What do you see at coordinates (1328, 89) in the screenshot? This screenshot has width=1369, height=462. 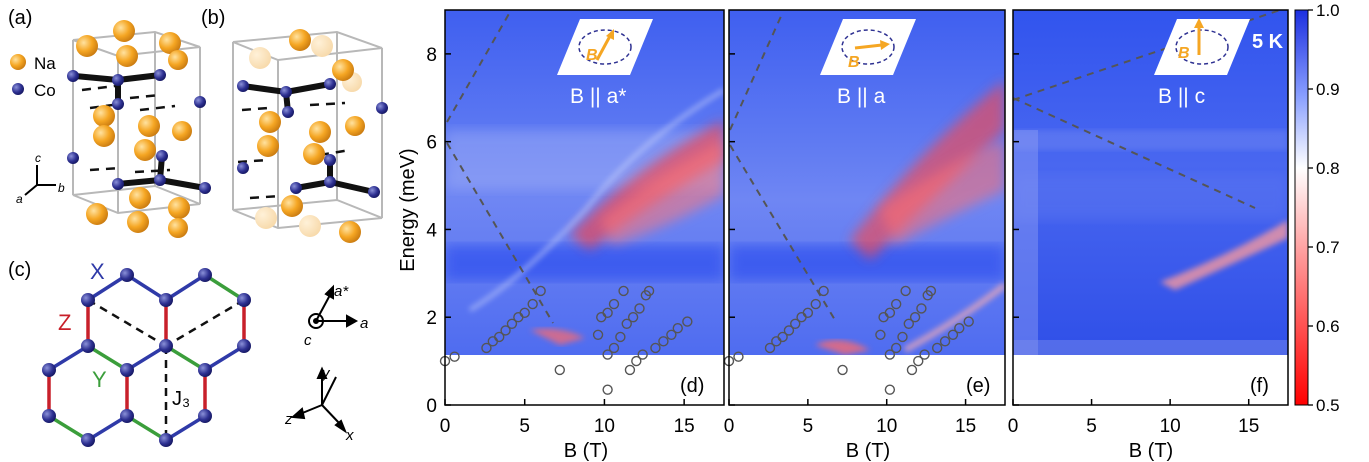 I see `colorbar-tick-label: 0.9` at bounding box center [1328, 89].